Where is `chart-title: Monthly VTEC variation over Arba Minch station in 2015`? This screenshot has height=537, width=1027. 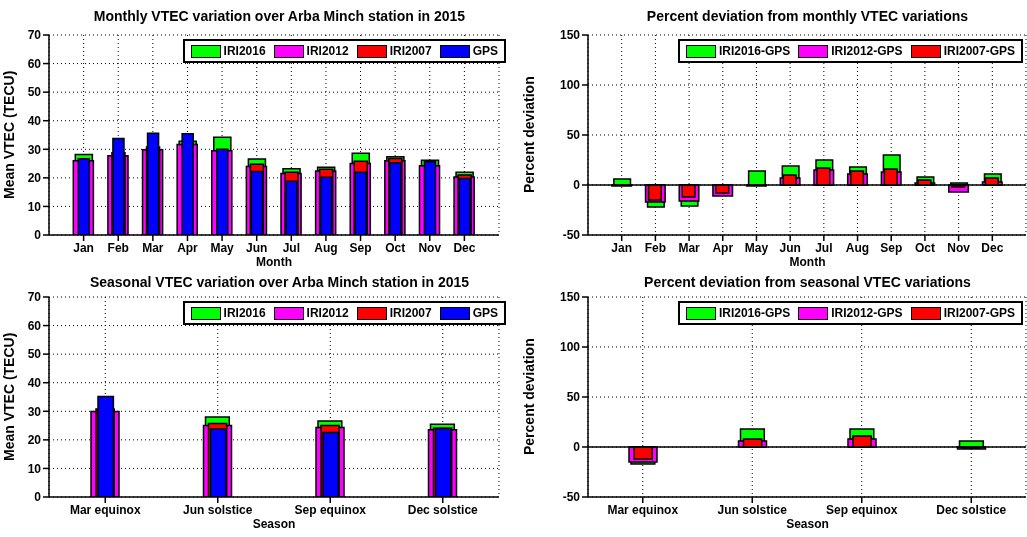
chart-title: Monthly VTEC variation over Arba Minch station in 2015 is located at coordinates (279, 16).